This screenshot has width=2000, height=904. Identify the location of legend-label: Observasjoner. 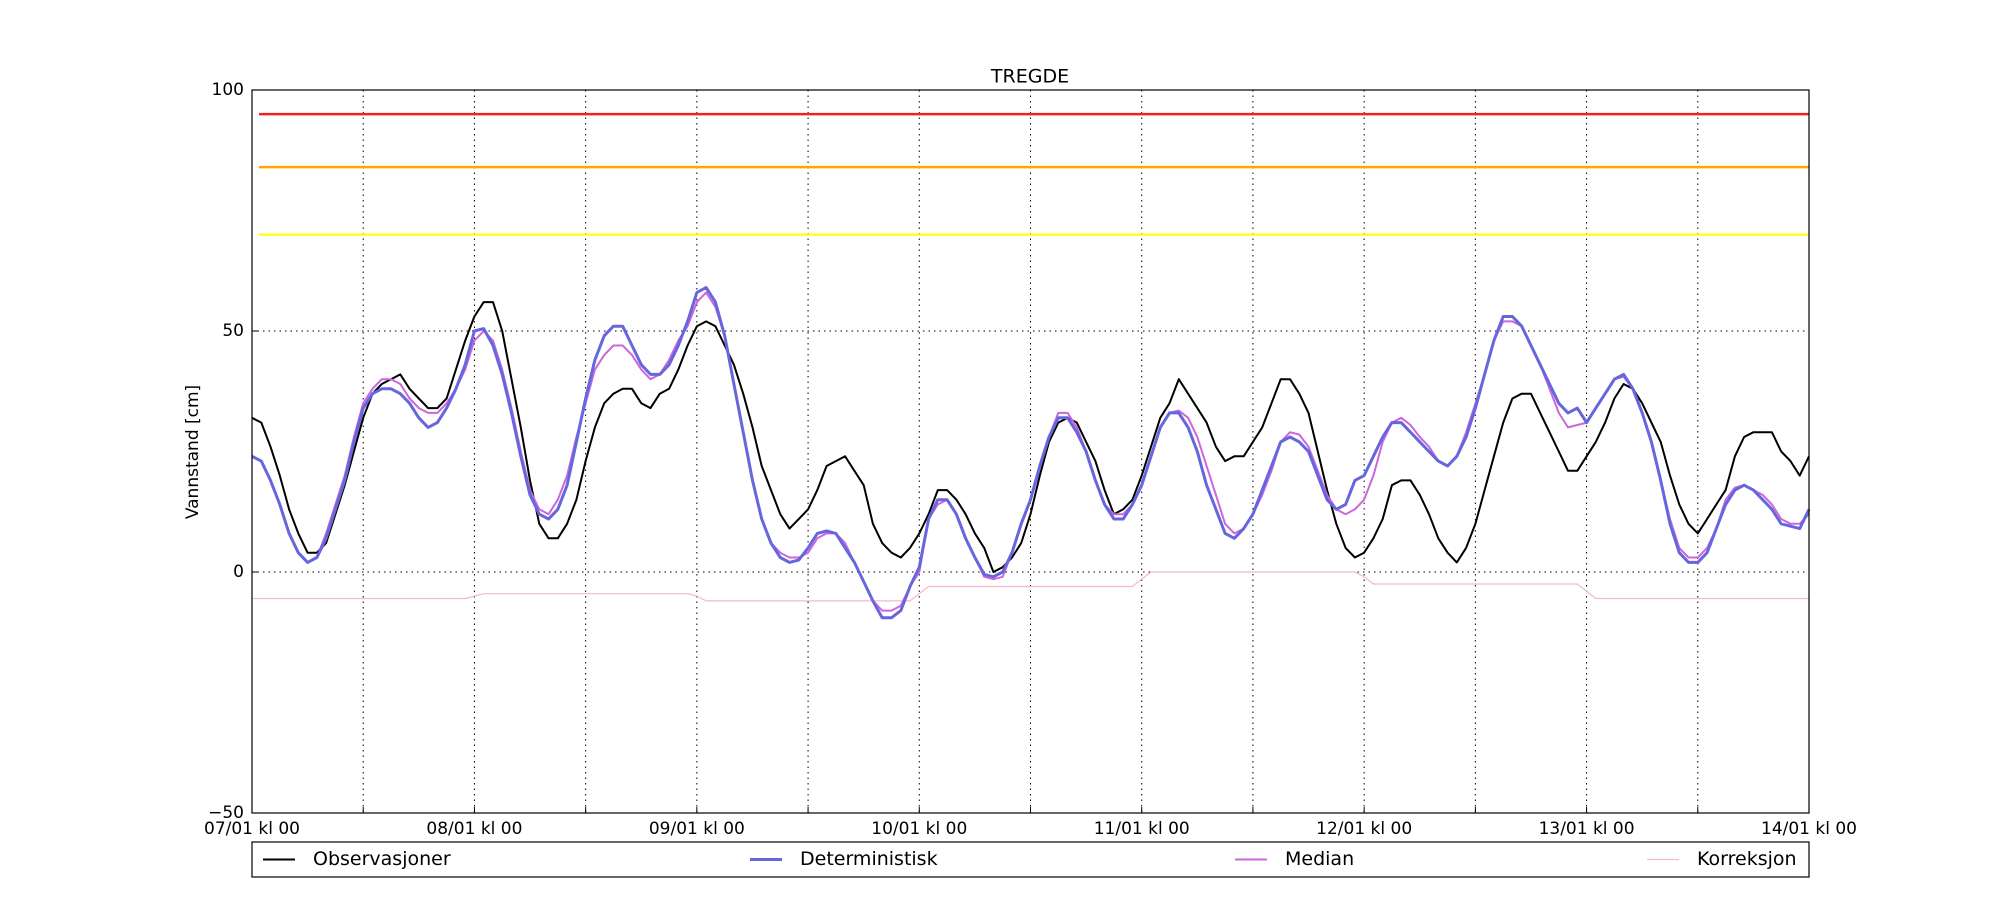
(382, 859).